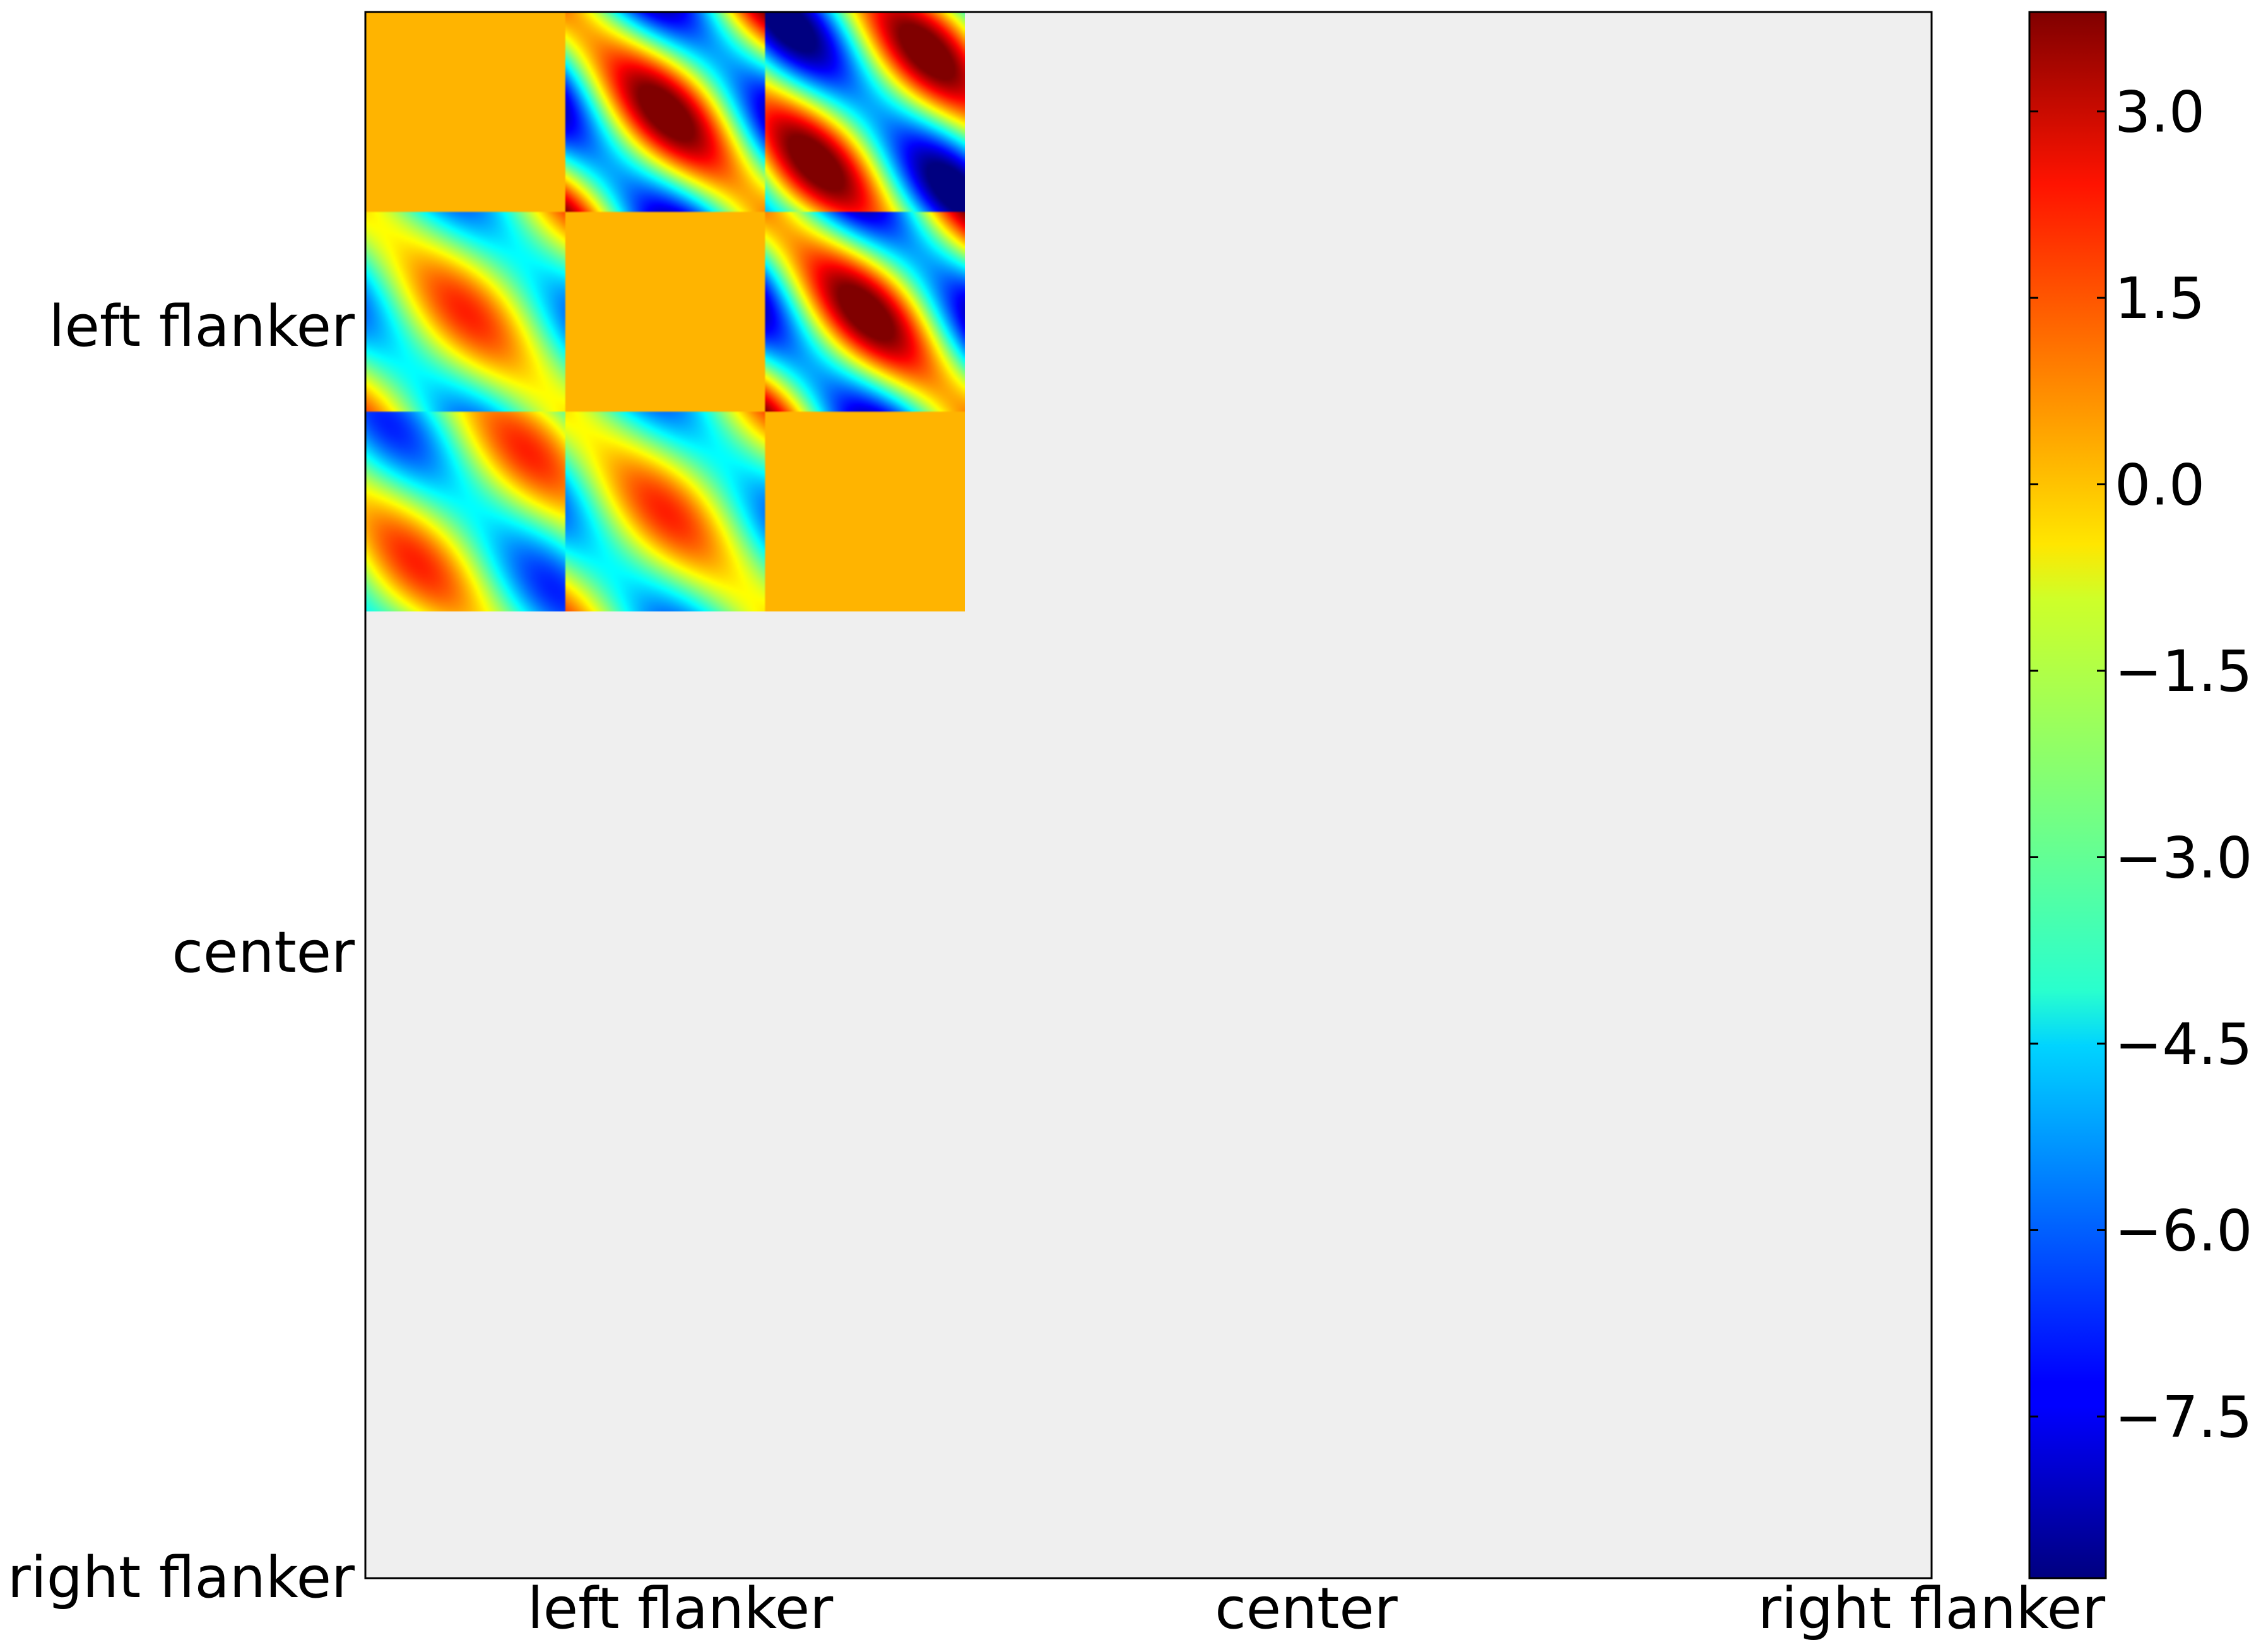 This screenshot has width=2261, height=1652. Describe the element at coordinates (2184, 672) in the screenshot. I see `colorbar-tick-label: −1.5` at that location.